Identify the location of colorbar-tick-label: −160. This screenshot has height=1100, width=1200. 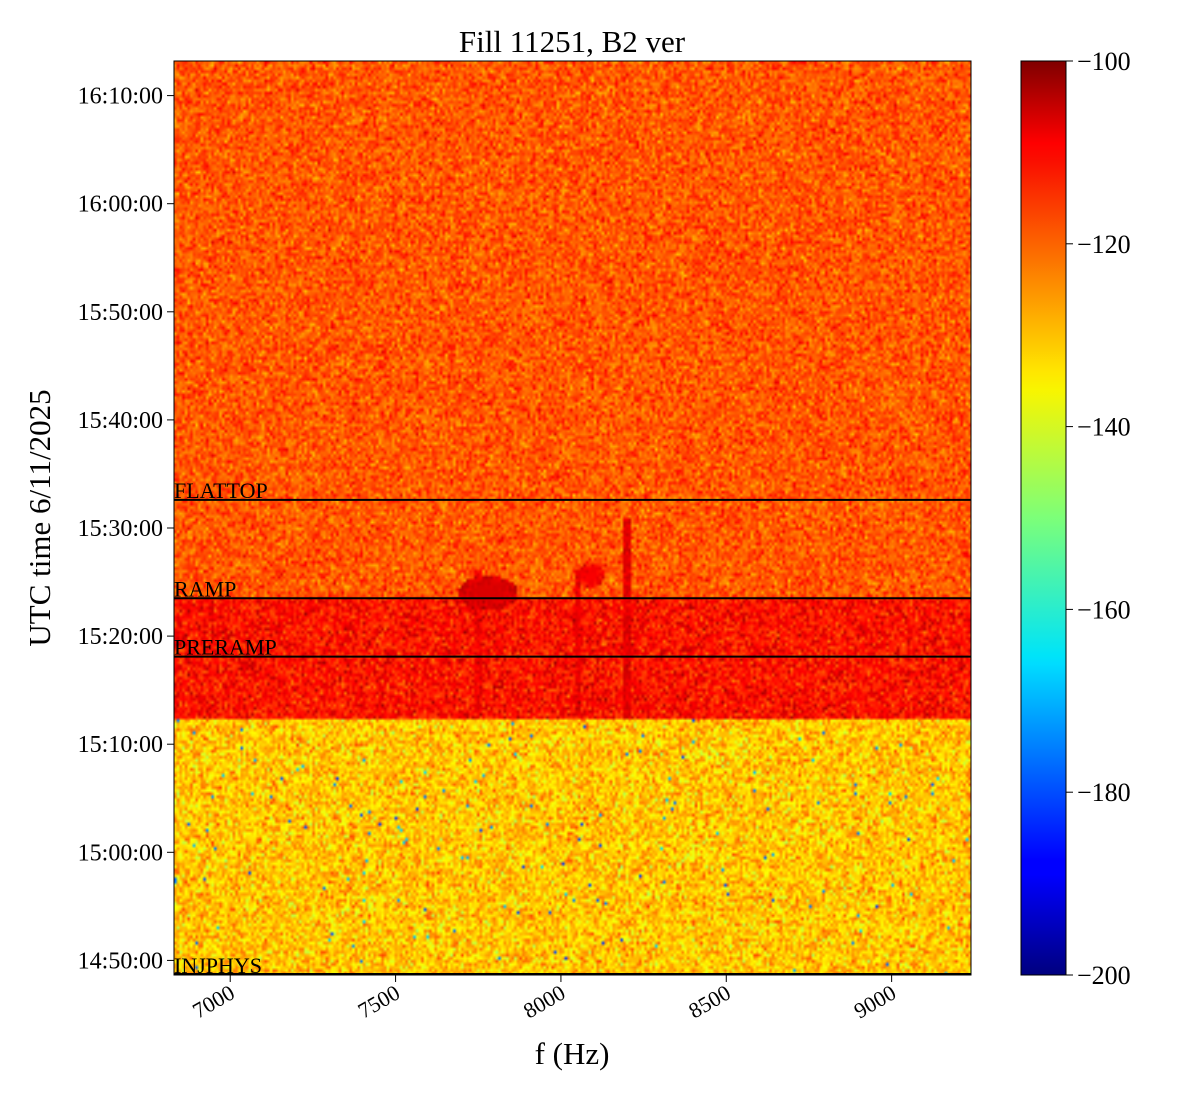
(1104, 609).